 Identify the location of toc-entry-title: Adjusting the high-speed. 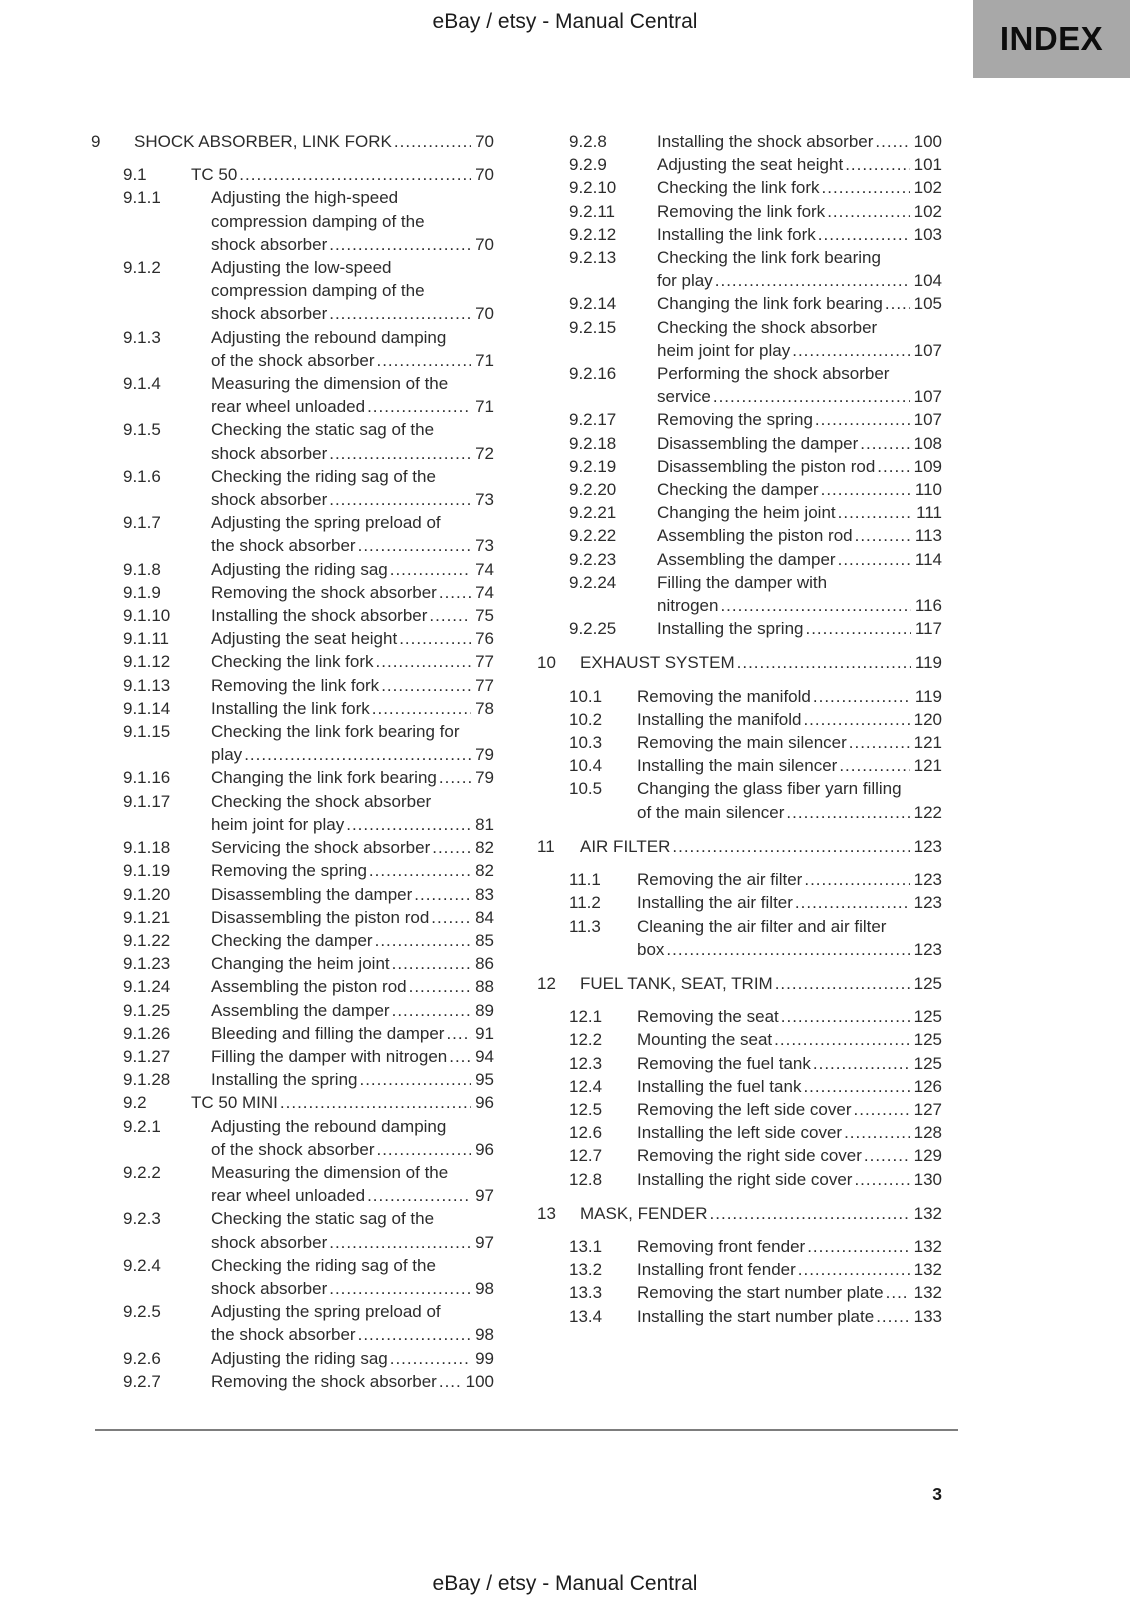
(305, 198).